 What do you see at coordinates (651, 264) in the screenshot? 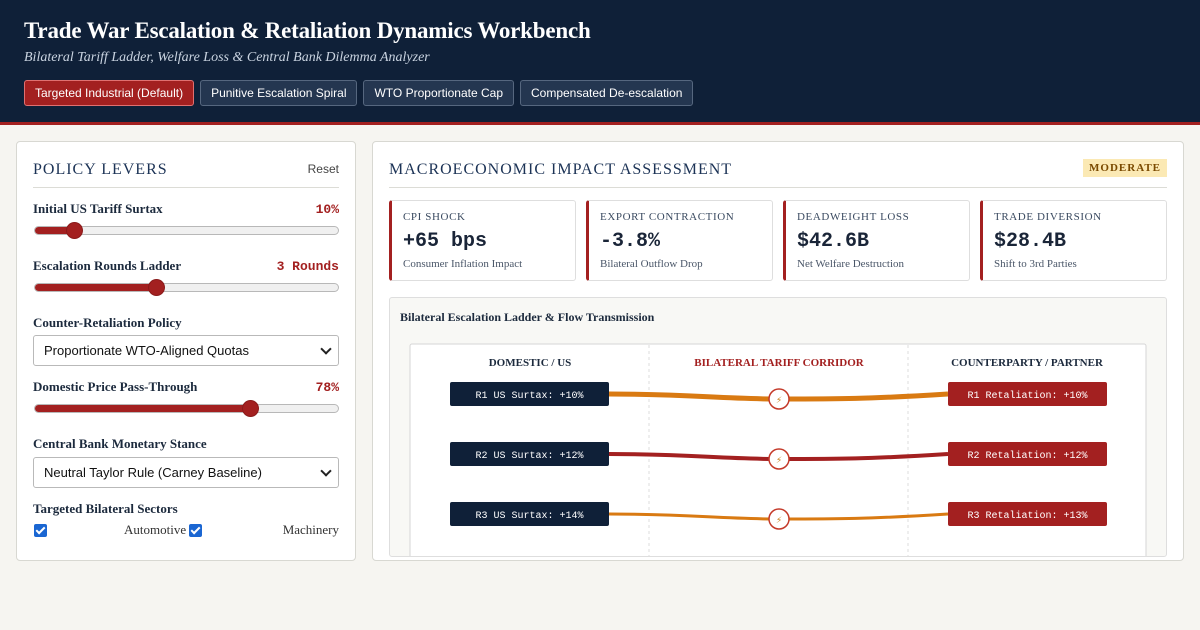
I see `kpi-note: Bilateral Outflow Drop` at bounding box center [651, 264].